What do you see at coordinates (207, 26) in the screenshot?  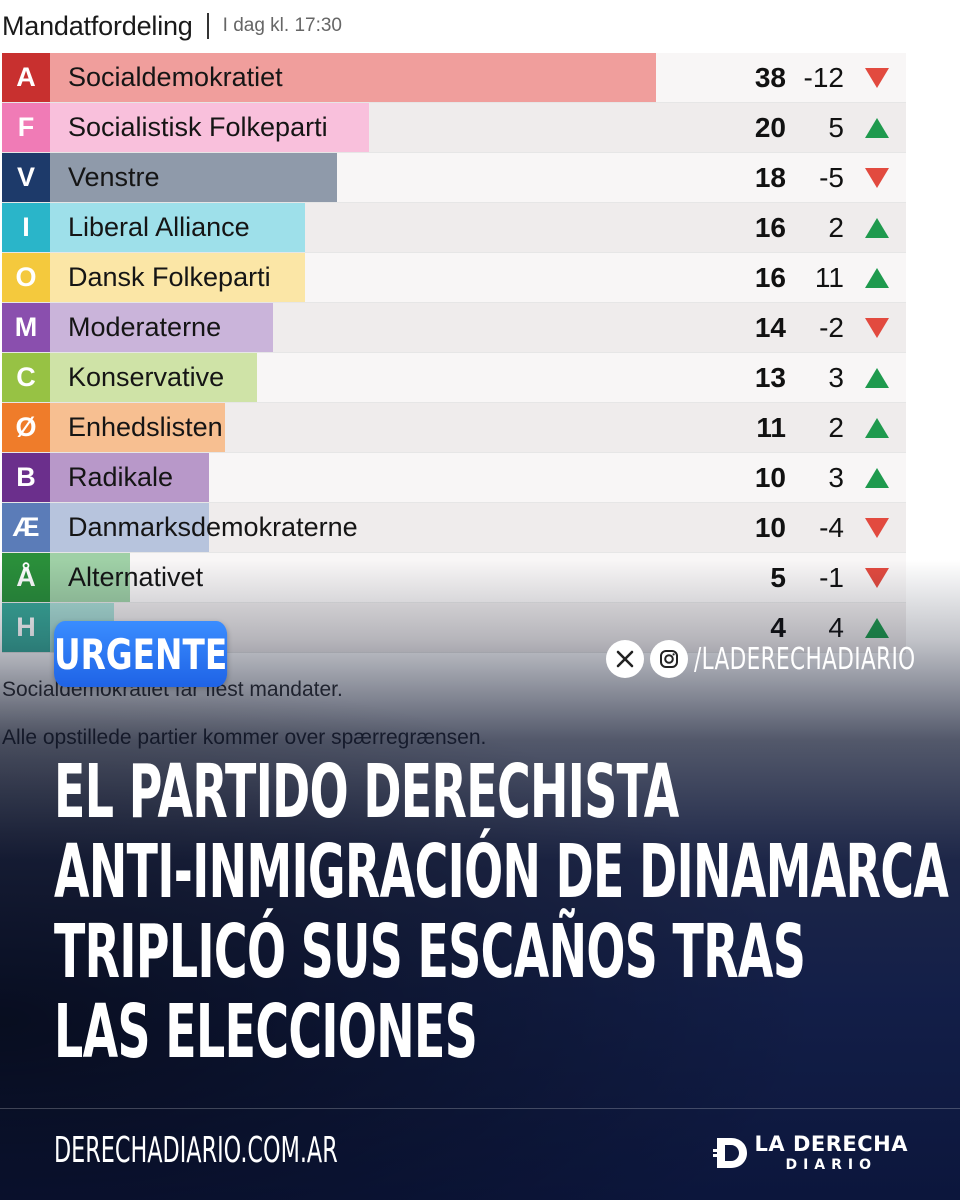 I see `header-separator` at bounding box center [207, 26].